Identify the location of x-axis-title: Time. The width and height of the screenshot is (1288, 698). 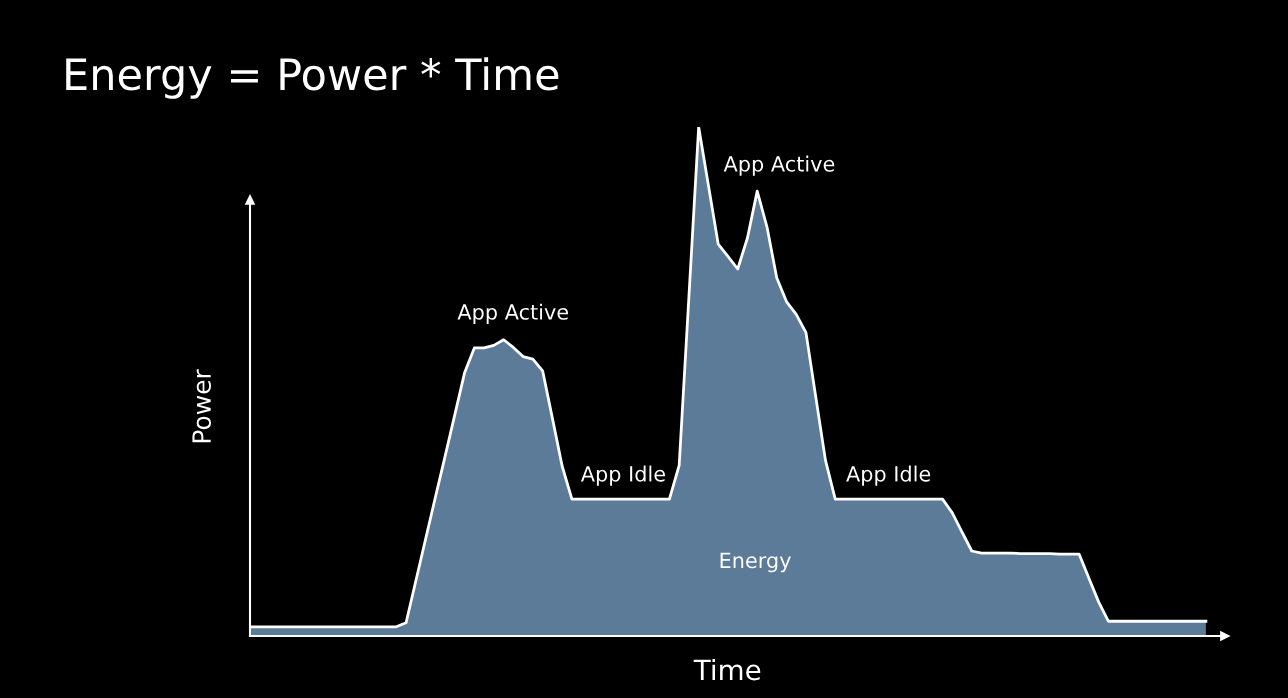
(727, 669).